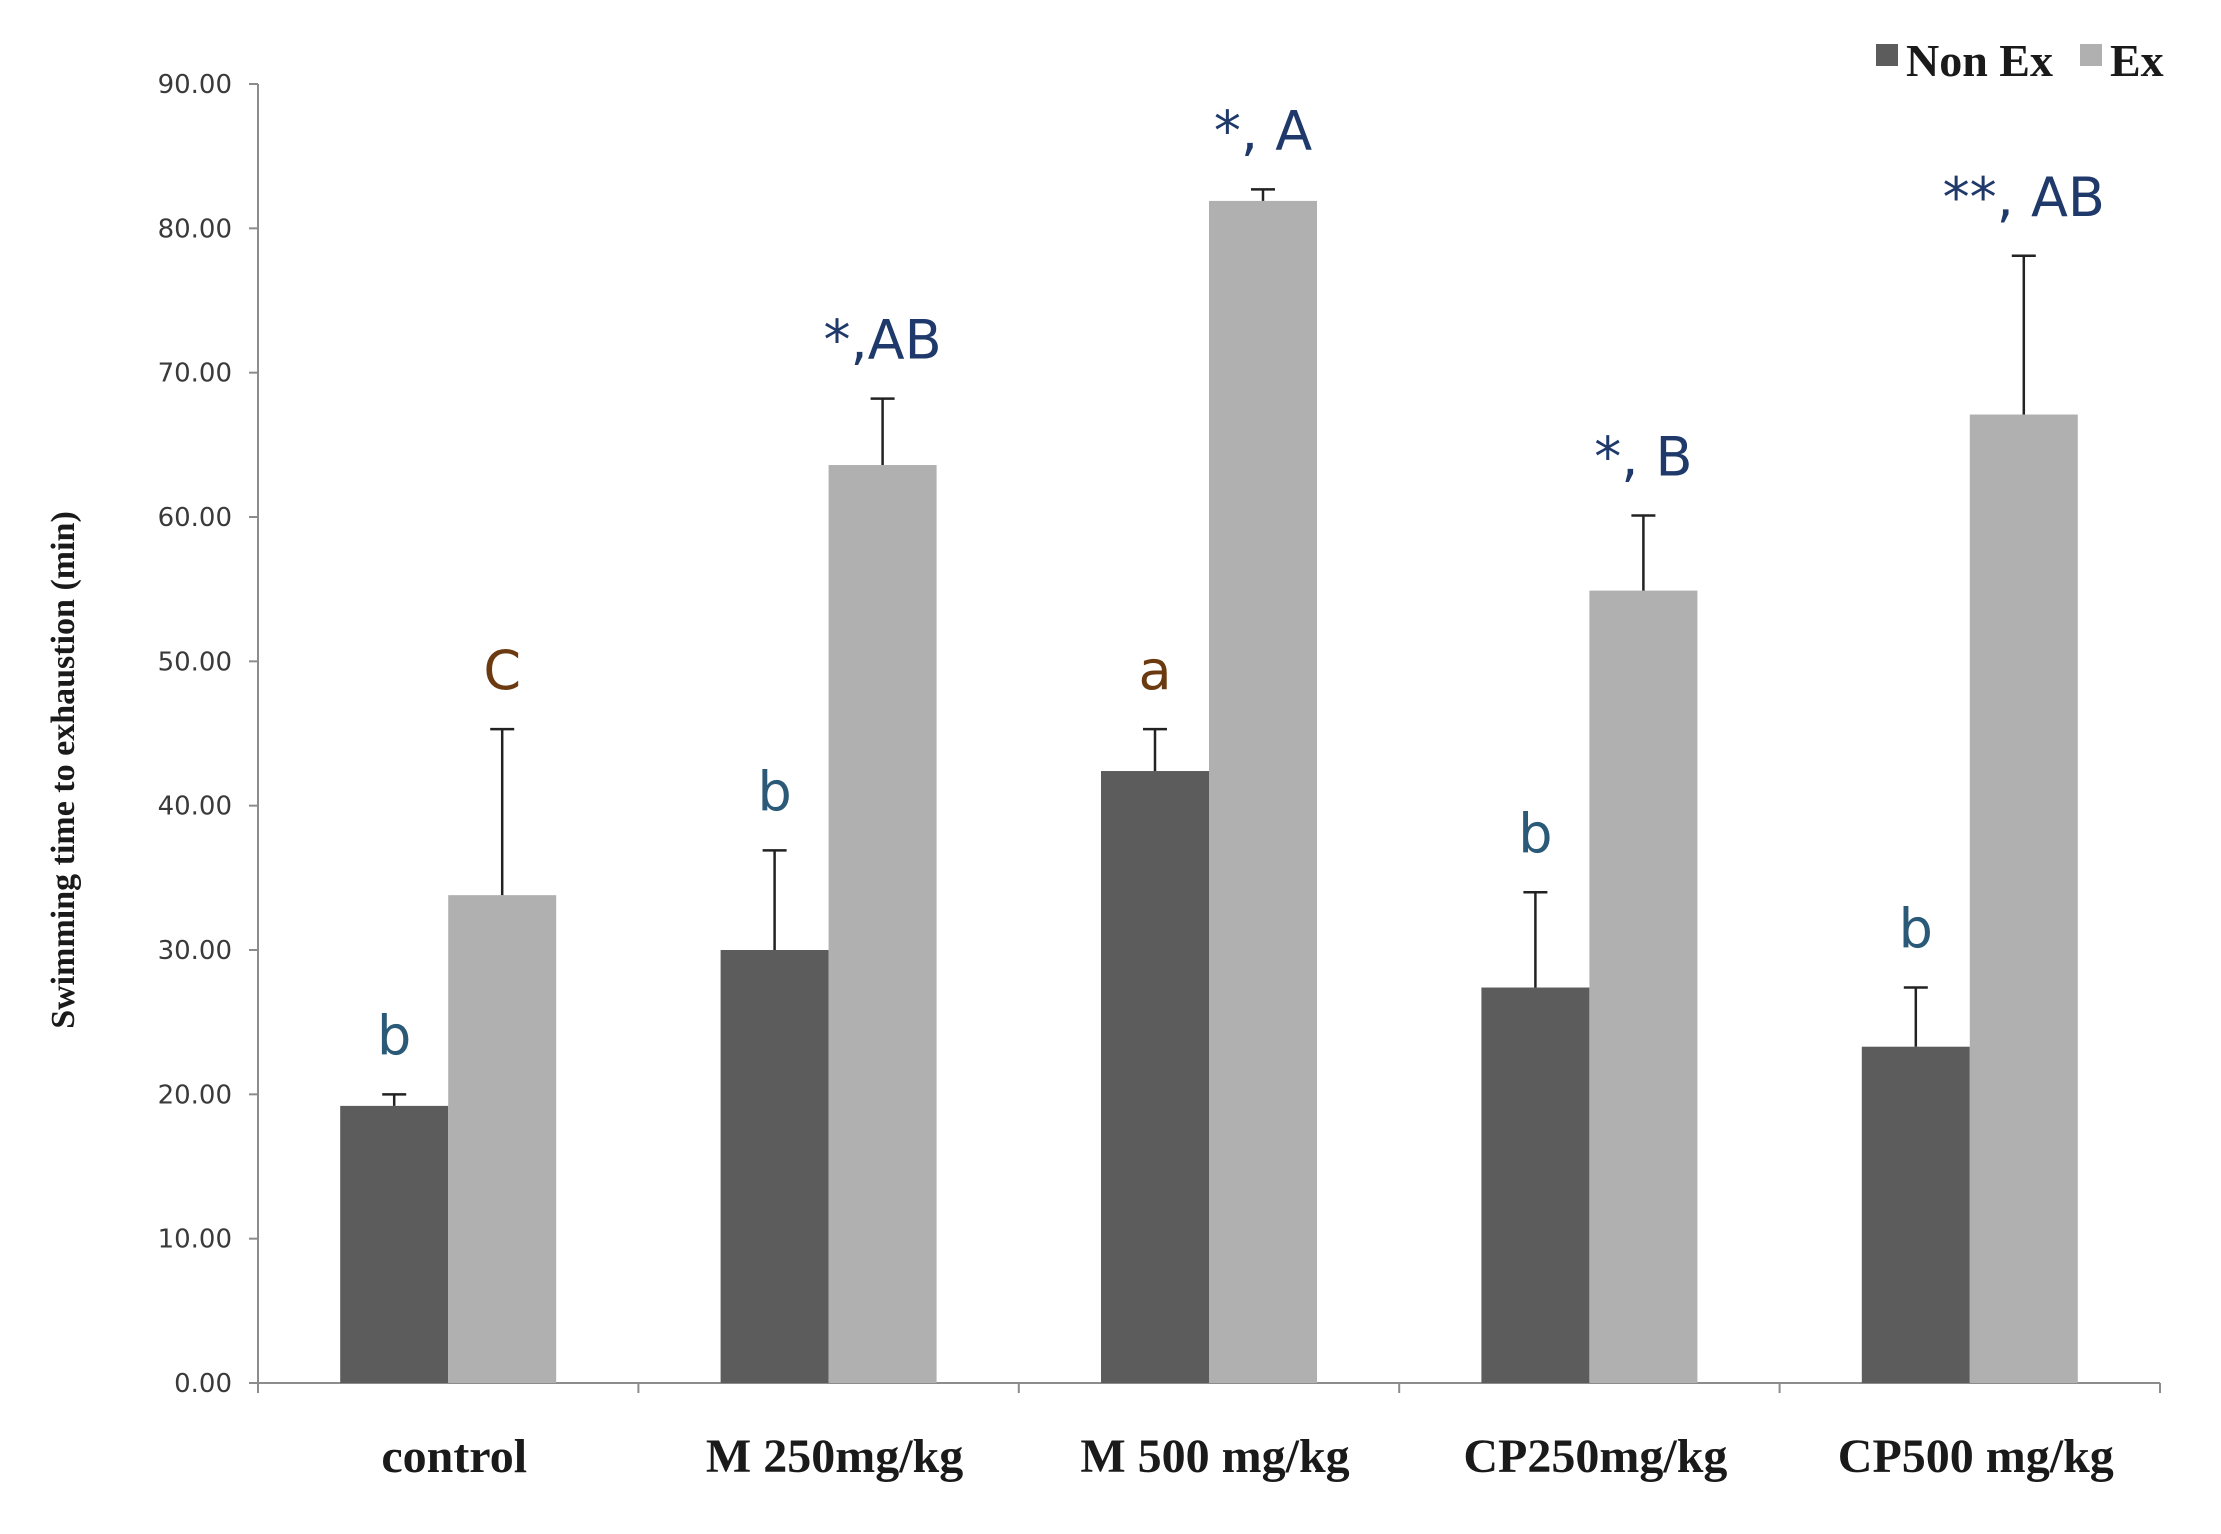  Describe the element at coordinates (1976, 1456) in the screenshot. I see `x-tick-label: CP500 mg/kg` at that location.